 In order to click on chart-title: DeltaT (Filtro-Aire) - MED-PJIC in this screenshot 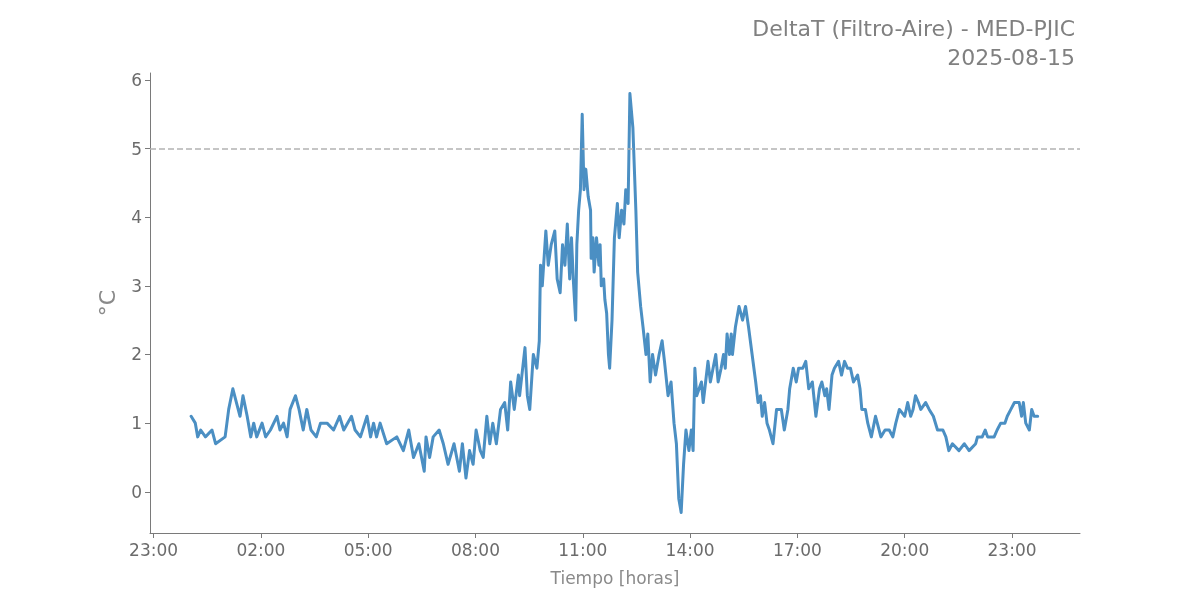, I will do `click(914, 28)`.